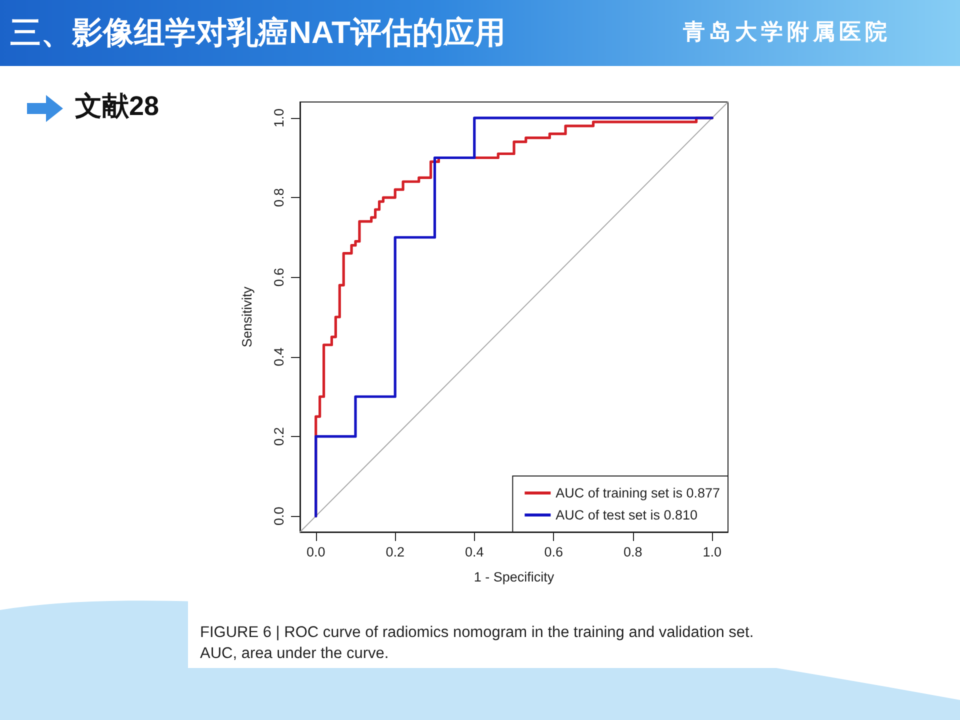 Image resolution: width=960 pixels, height=720 pixels. I want to click on y-tick-label: 0.6, so click(279, 277).